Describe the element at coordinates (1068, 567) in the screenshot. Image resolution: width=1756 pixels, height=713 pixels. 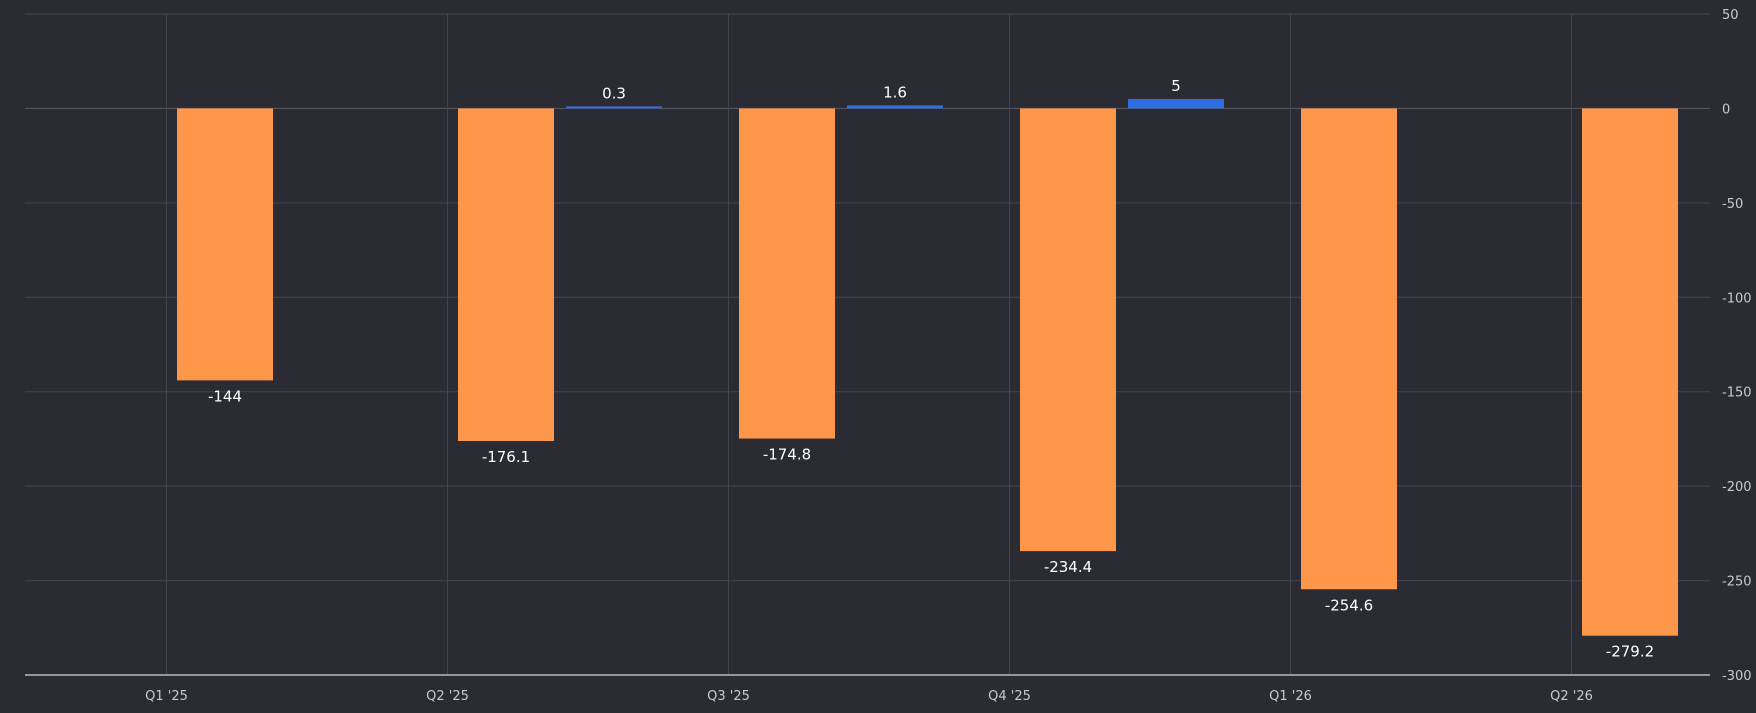
I see `data-label: -234.4` at that location.